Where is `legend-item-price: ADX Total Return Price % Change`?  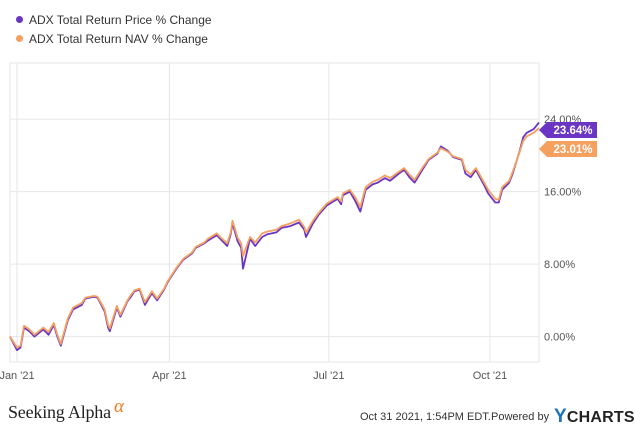 legend-item-price: ADX Total Return Price % Change is located at coordinates (114, 19).